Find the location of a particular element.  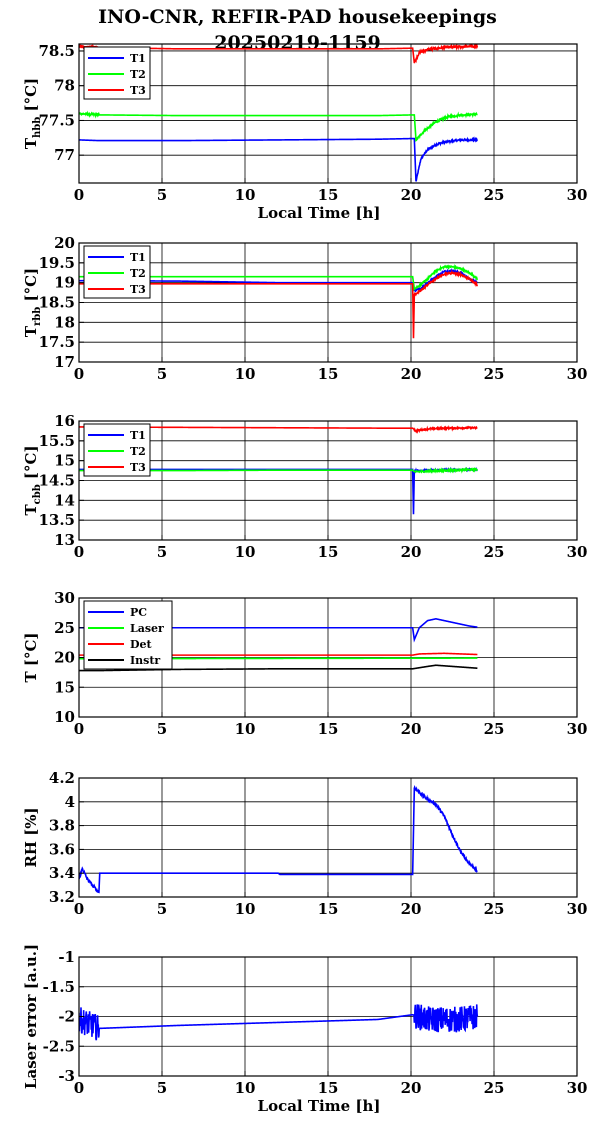

y-axis-label: RH [%] is located at coordinates (31, 837).